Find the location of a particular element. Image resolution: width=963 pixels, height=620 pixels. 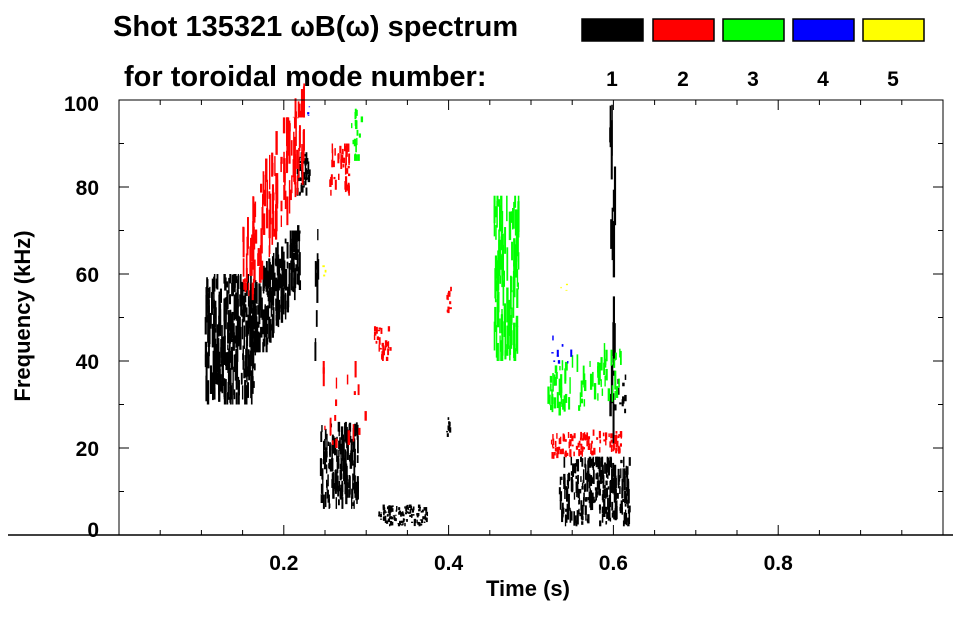

legend-label-2: 2 is located at coordinates (683, 79).